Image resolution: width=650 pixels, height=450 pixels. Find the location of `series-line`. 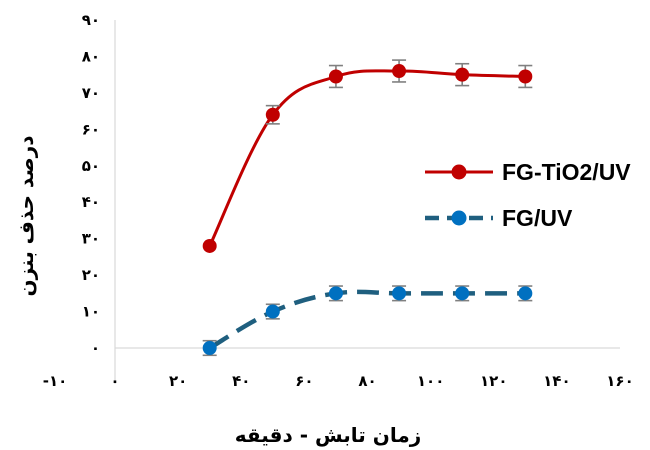

series-line is located at coordinates (367, 319).